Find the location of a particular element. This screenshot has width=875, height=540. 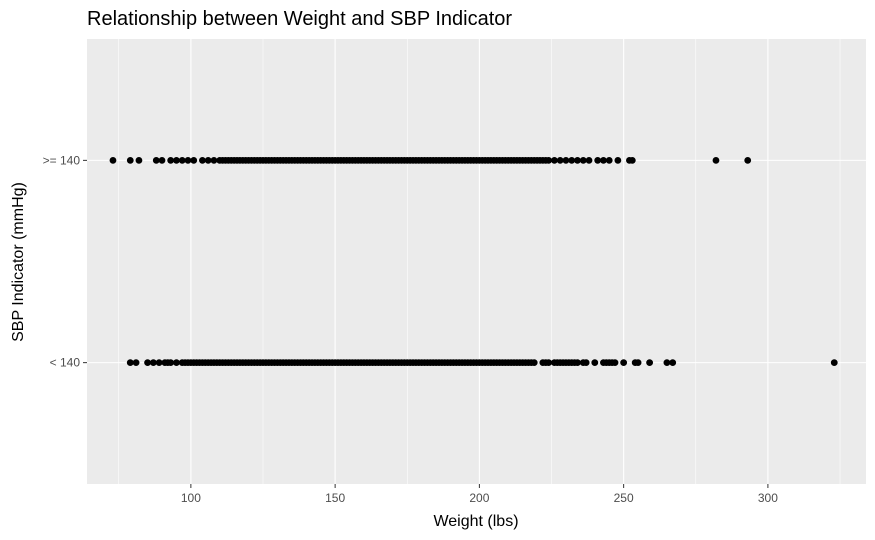

x-axis-title: Weight (lbs) is located at coordinates (475, 521).